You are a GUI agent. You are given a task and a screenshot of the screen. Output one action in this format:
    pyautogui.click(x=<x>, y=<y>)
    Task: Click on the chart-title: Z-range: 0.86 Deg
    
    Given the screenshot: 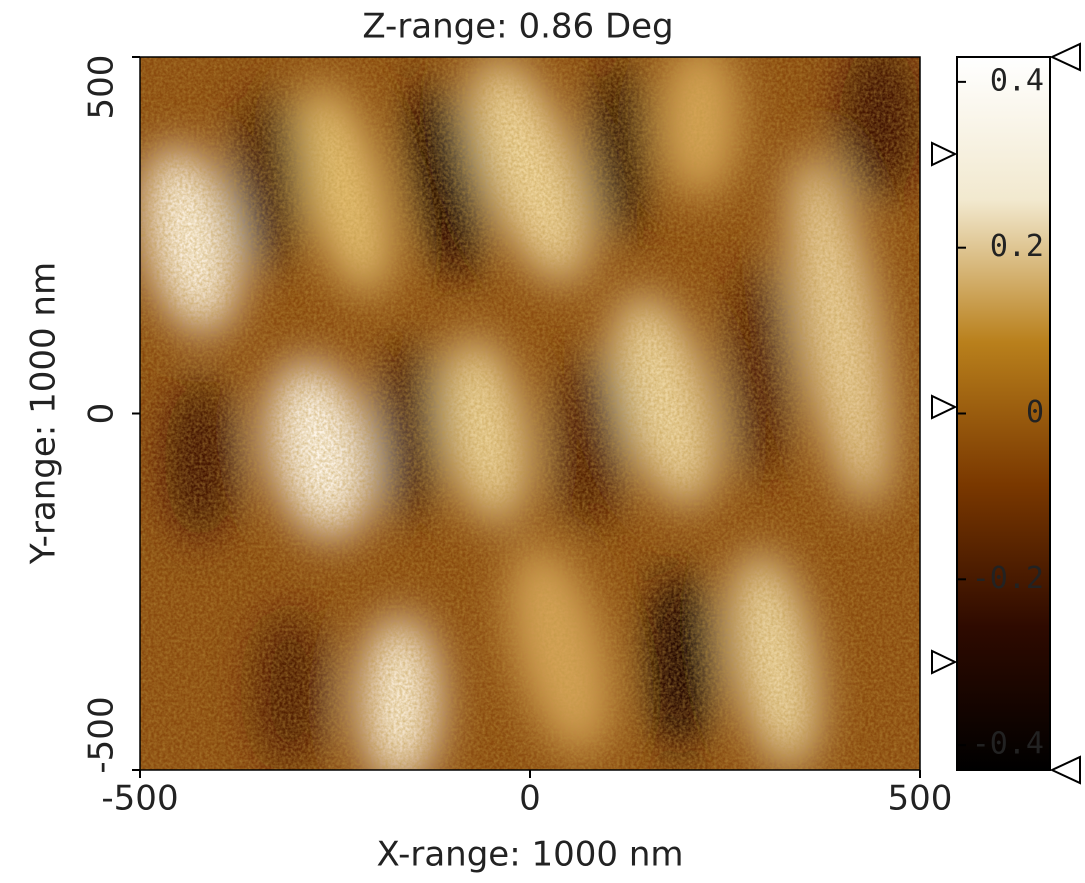 What is the action you would take?
    pyautogui.click(x=517, y=27)
    